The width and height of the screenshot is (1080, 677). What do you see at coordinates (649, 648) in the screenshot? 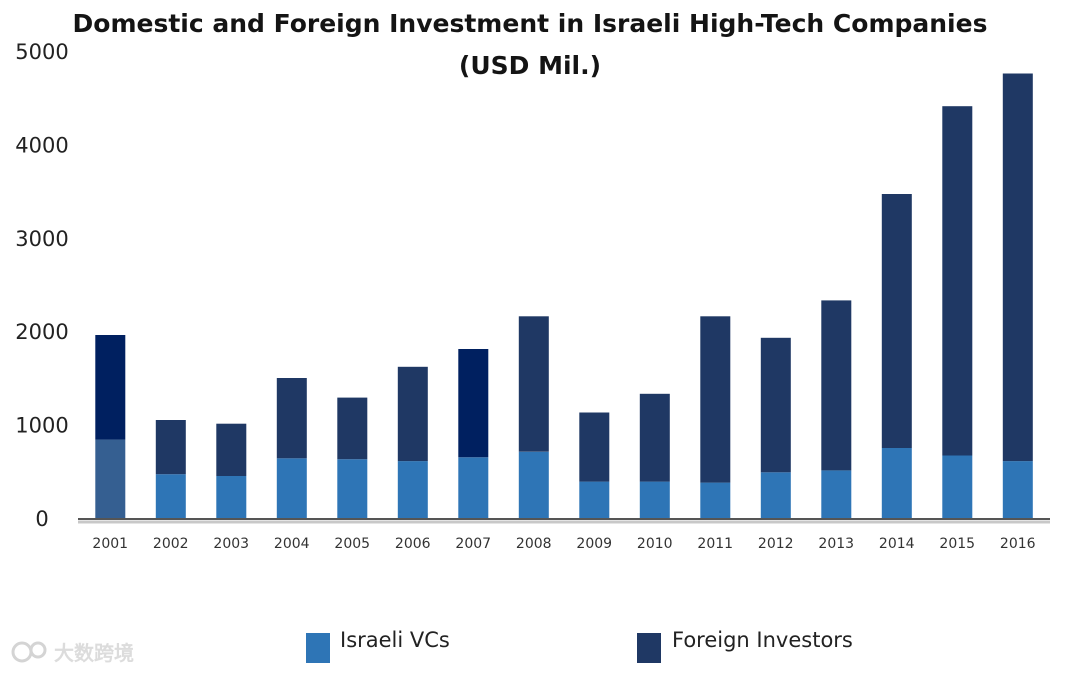
I see `legend-swatch-foreign-investors` at bounding box center [649, 648].